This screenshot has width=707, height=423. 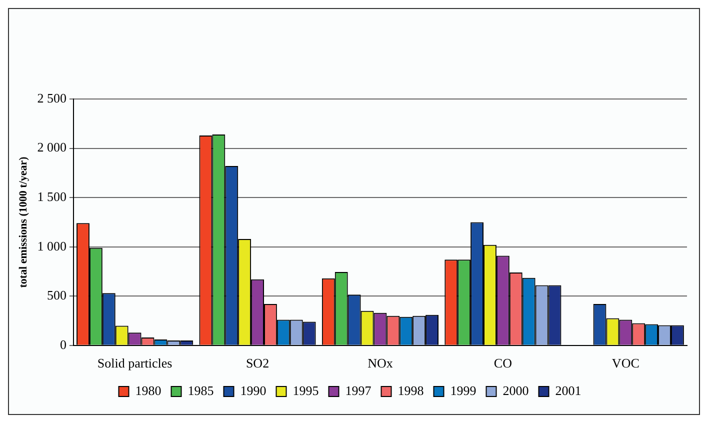 What do you see at coordinates (358, 390) in the screenshot?
I see `legend-label: 1997` at bounding box center [358, 390].